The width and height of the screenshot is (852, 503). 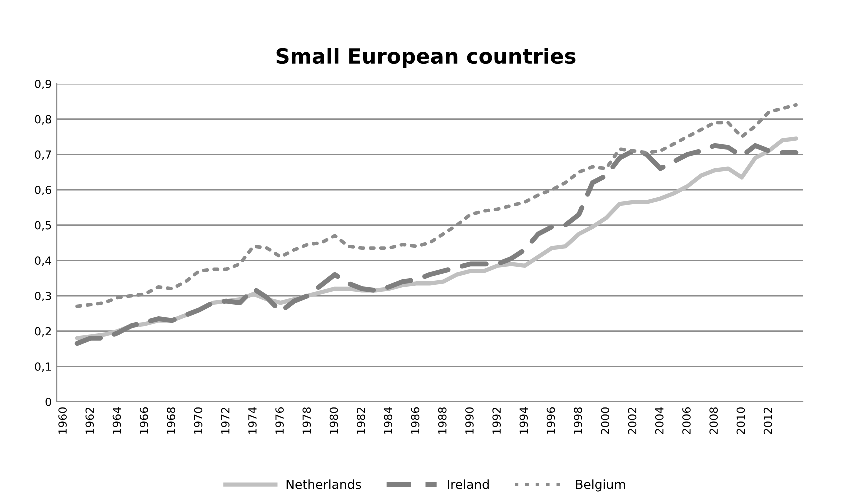 I want to click on x-tick-label: 2006, so click(x=686, y=421).